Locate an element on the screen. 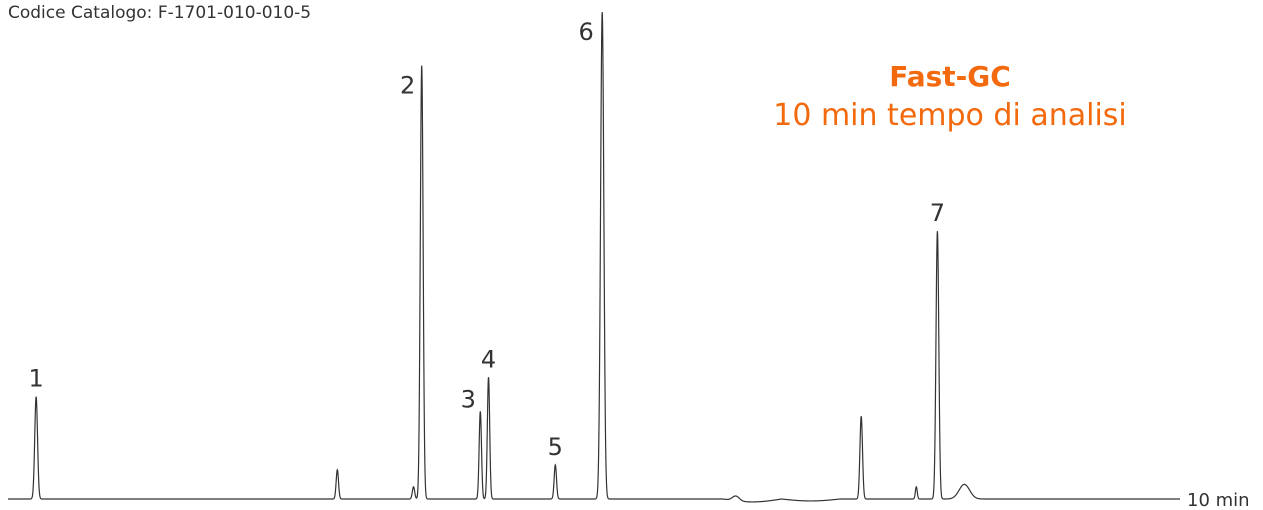 The height and width of the screenshot is (510, 1263). peak-label-7: 7 is located at coordinates (937, 213).